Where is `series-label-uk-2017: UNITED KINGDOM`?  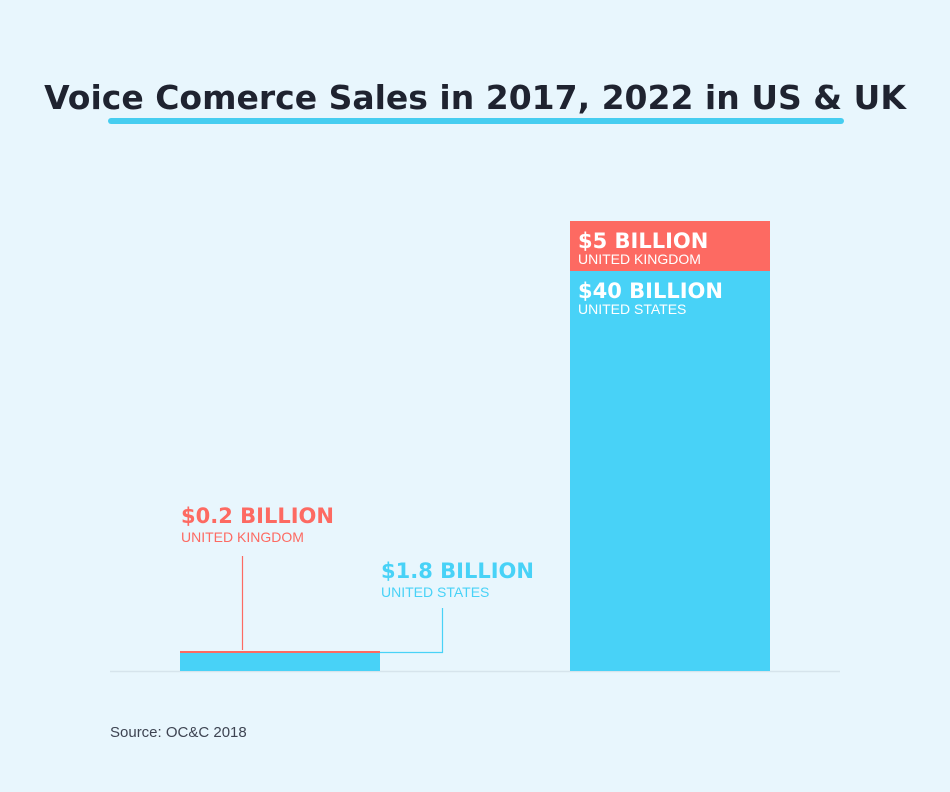
series-label-uk-2017: UNITED KINGDOM is located at coordinates (242, 537).